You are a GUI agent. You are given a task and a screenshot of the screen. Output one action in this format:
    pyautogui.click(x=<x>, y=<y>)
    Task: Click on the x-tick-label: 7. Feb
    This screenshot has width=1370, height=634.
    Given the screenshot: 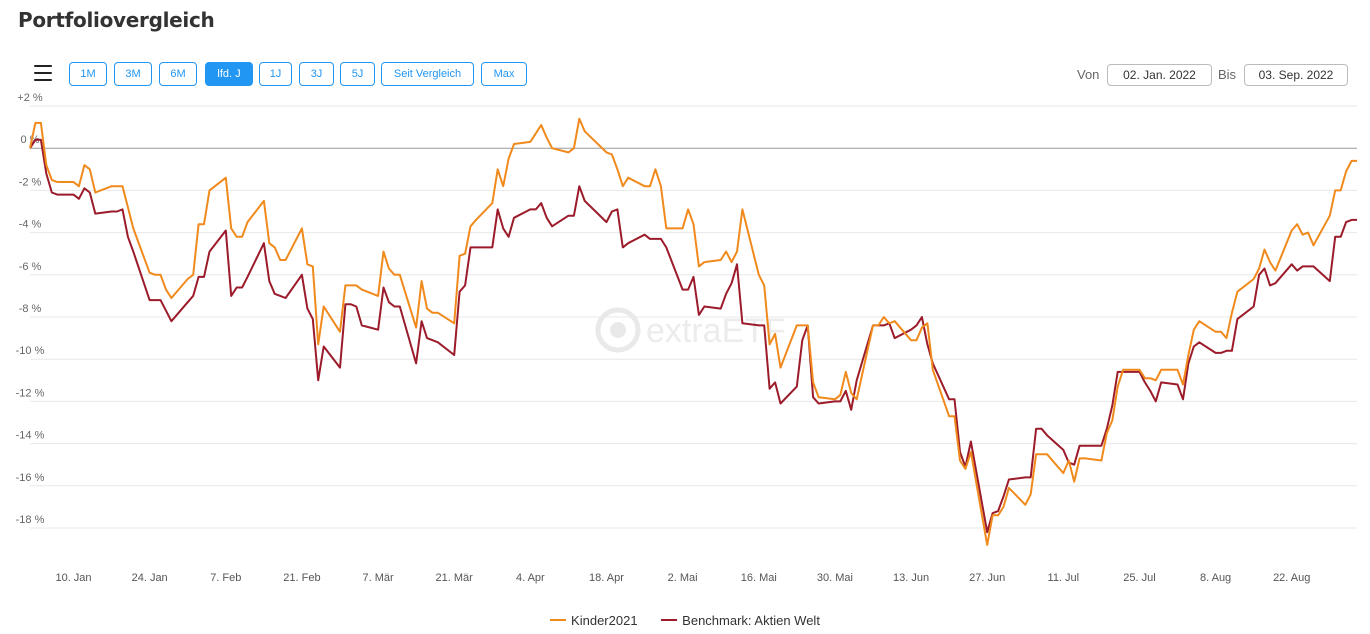 What is the action you would take?
    pyautogui.click(x=225, y=578)
    